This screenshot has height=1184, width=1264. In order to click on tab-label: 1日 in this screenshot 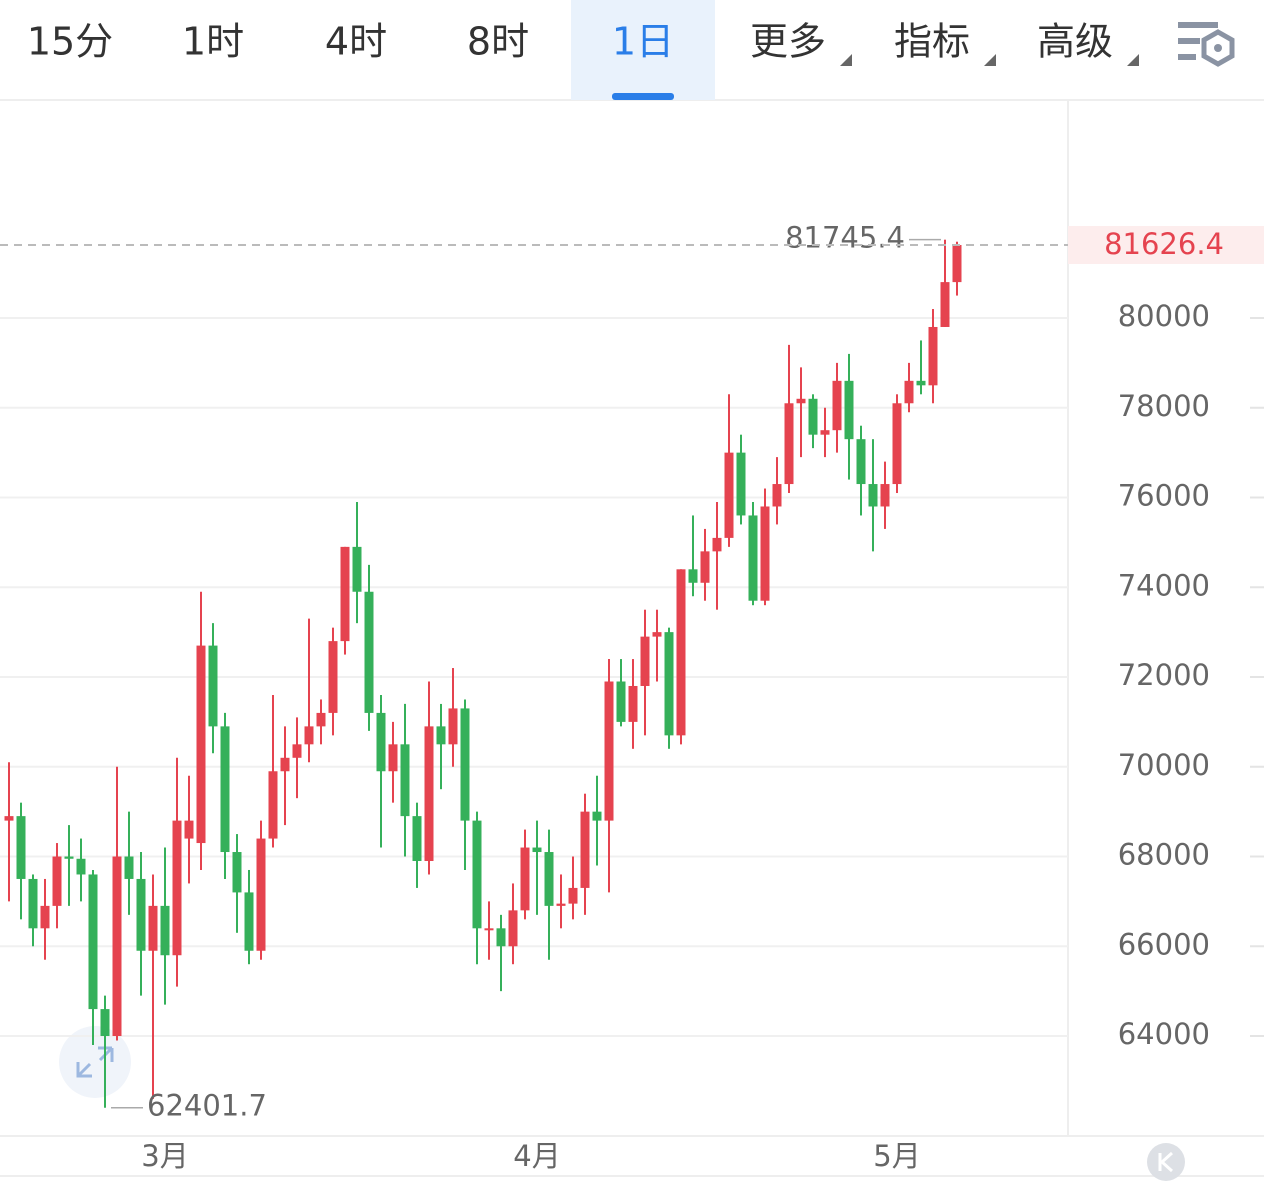, I will do `click(643, 42)`.